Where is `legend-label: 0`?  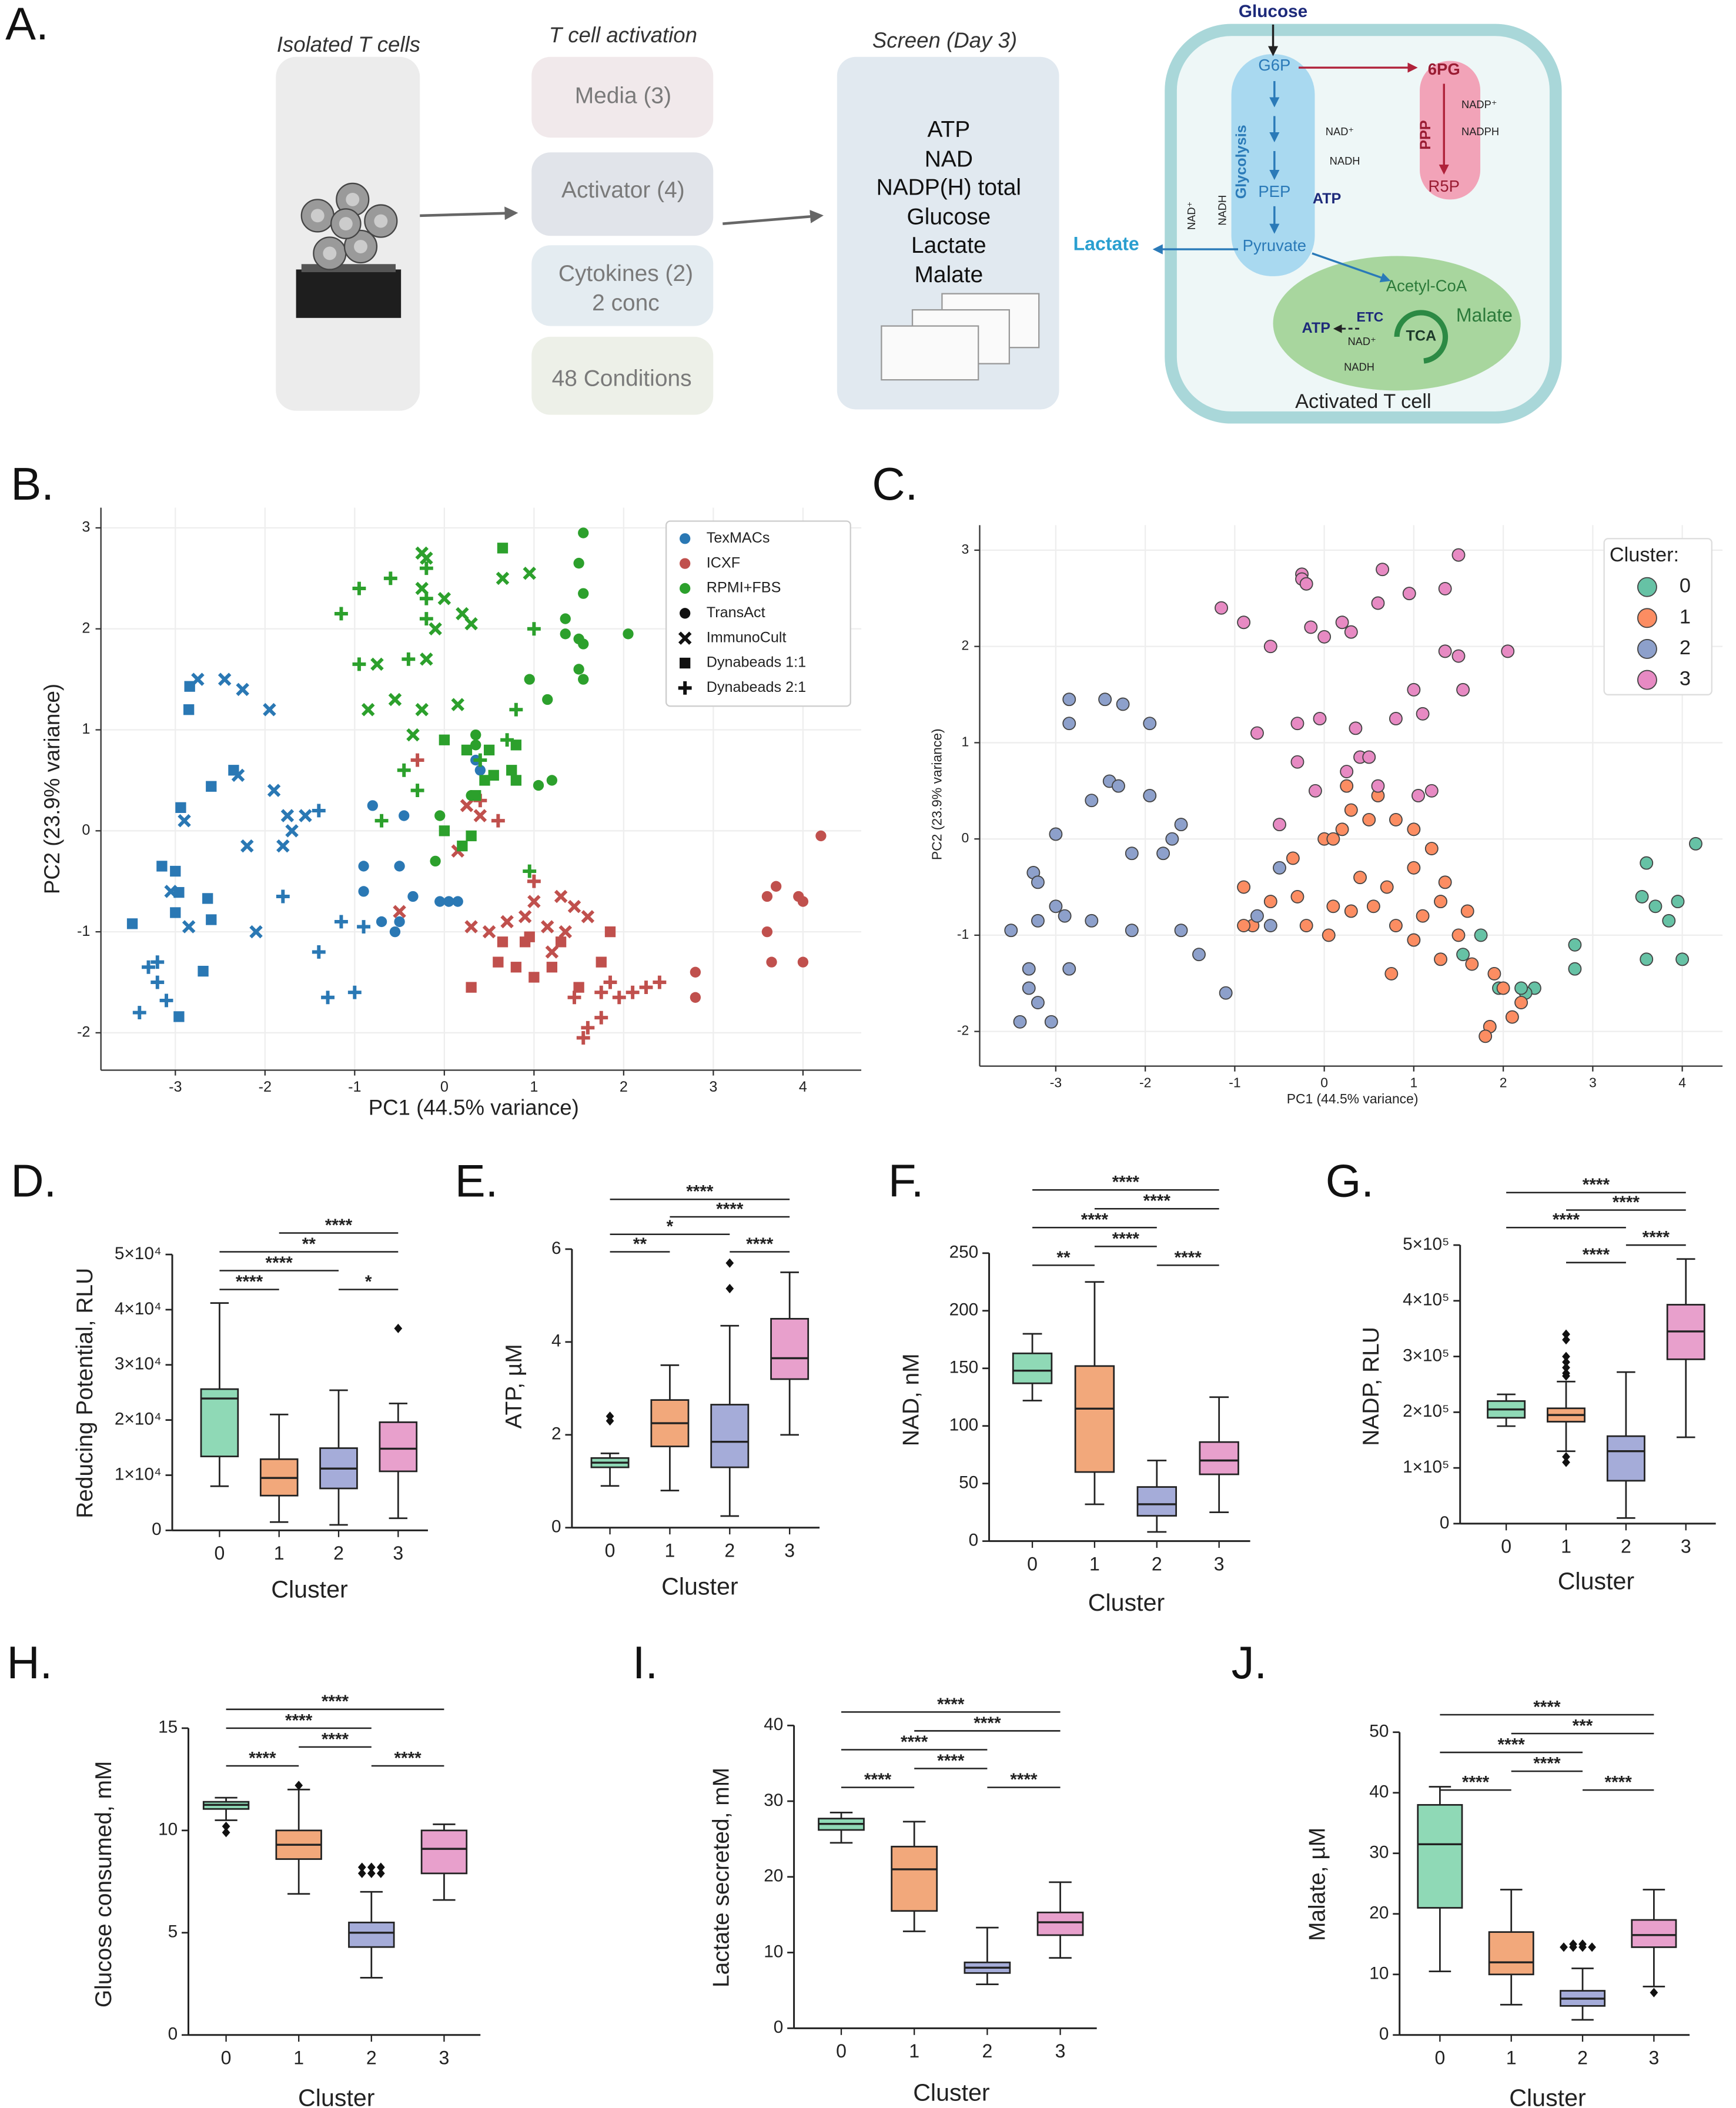 legend-label: 0 is located at coordinates (1685, 586).